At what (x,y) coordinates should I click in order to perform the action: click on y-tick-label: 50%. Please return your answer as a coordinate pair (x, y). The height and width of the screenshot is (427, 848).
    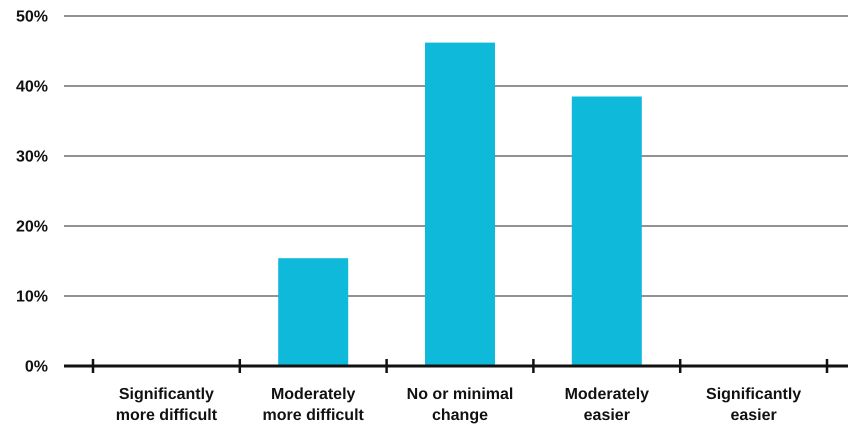
    Looking at the image, I should click on (32, 17).